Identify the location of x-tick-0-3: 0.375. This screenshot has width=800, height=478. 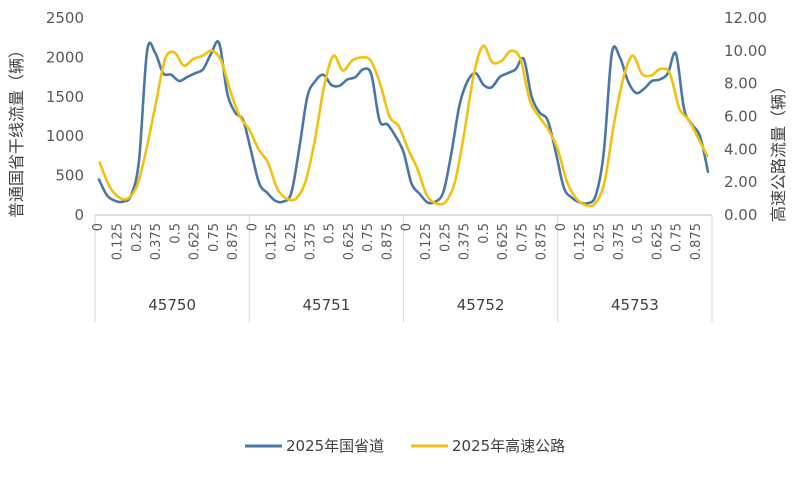
(156, 241).